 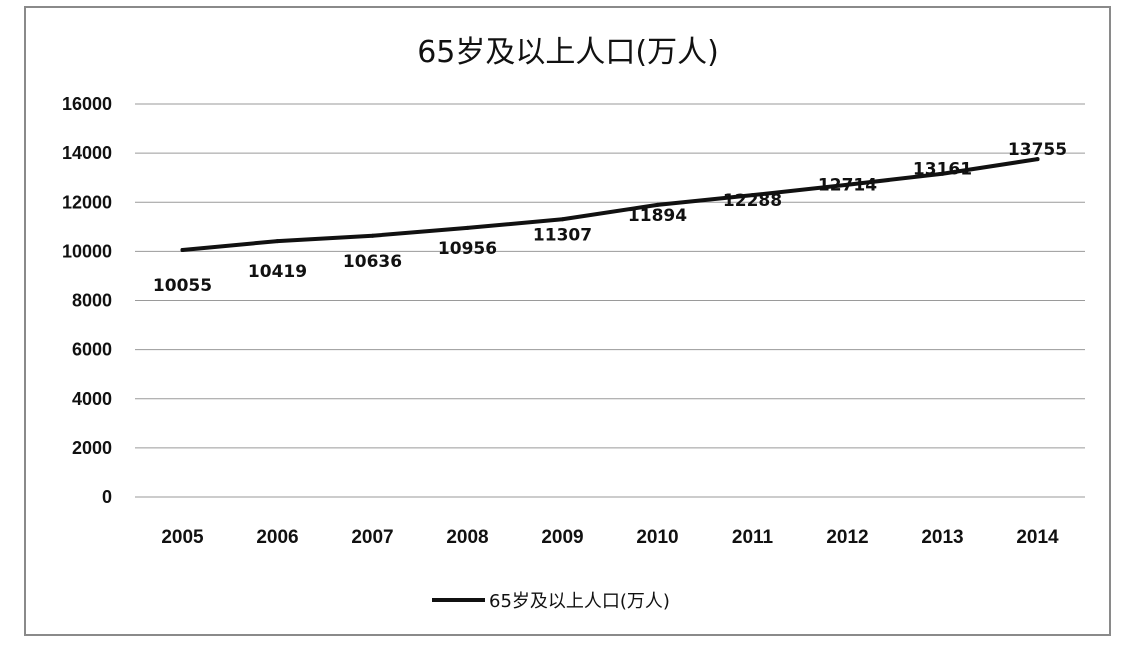 I want to click on series-line, so click(x=610, y=205).